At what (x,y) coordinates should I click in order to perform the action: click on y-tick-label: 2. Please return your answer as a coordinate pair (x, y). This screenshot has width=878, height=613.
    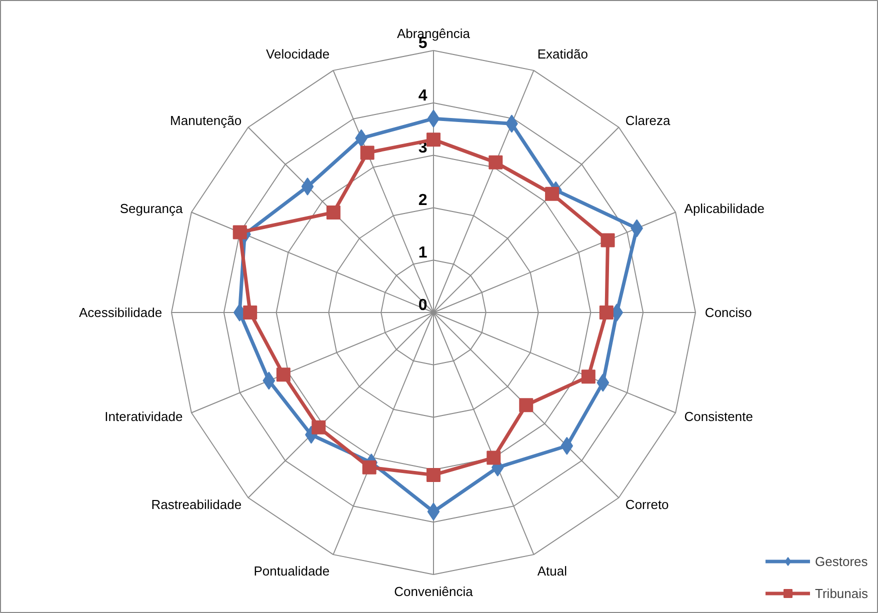
    Looking at the image, I should click on (423, 201).